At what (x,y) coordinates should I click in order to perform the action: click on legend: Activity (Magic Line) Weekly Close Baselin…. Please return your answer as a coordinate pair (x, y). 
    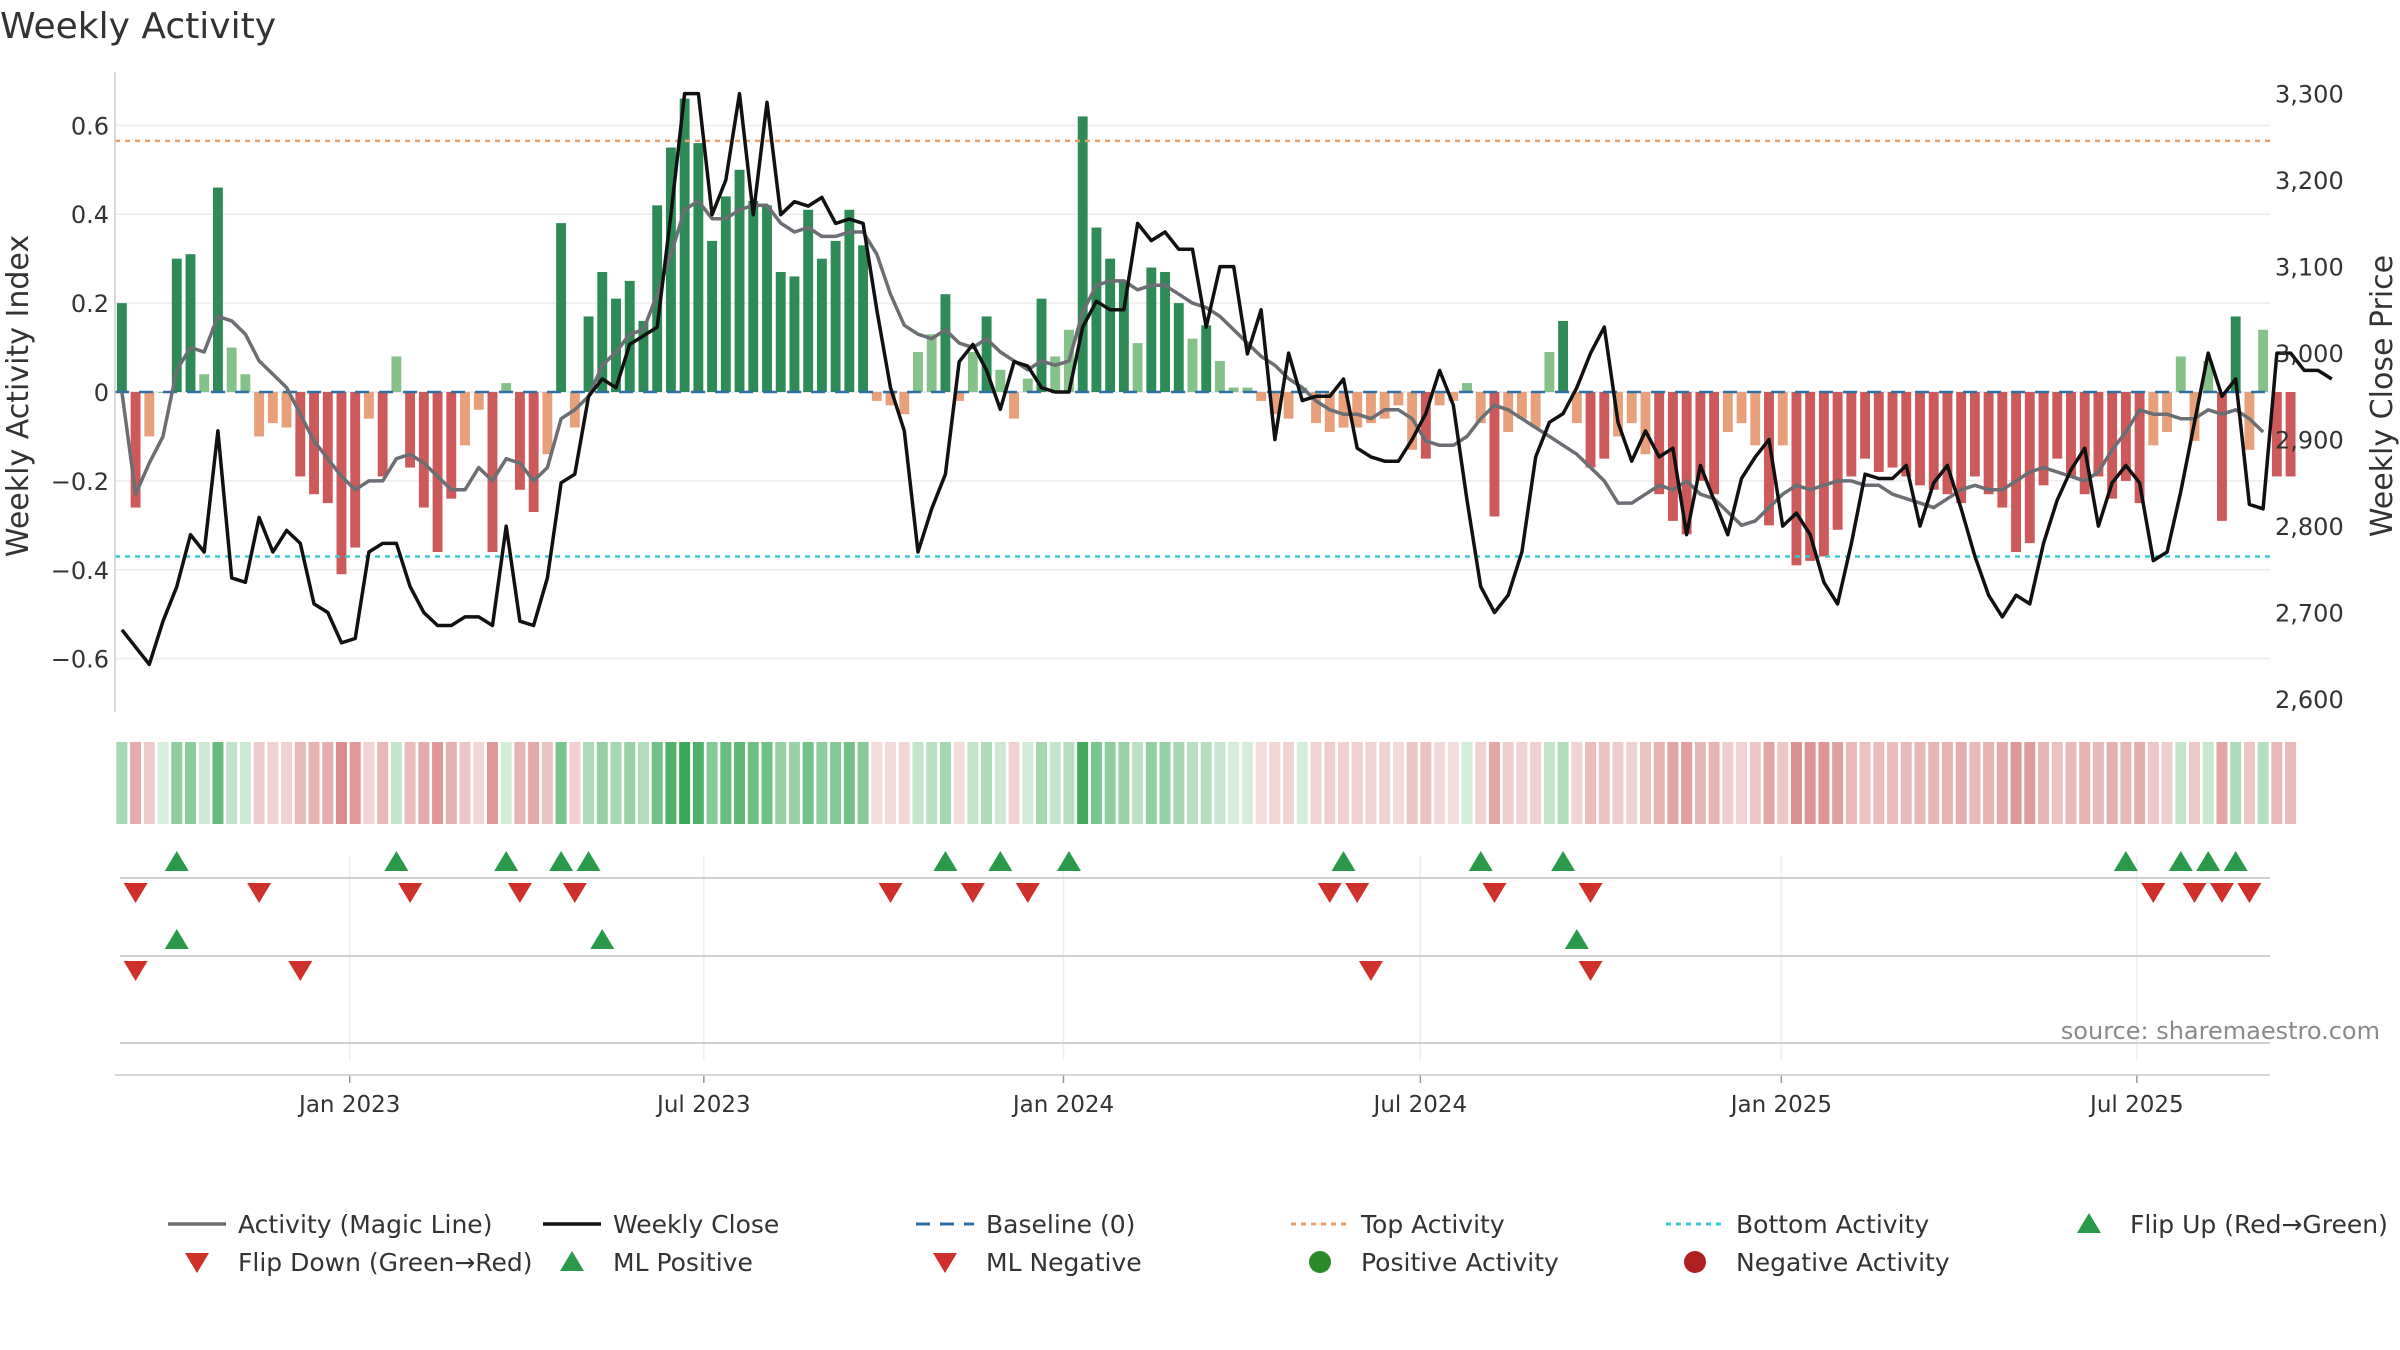
    Looking at the image, I should click on (1278, 1243).